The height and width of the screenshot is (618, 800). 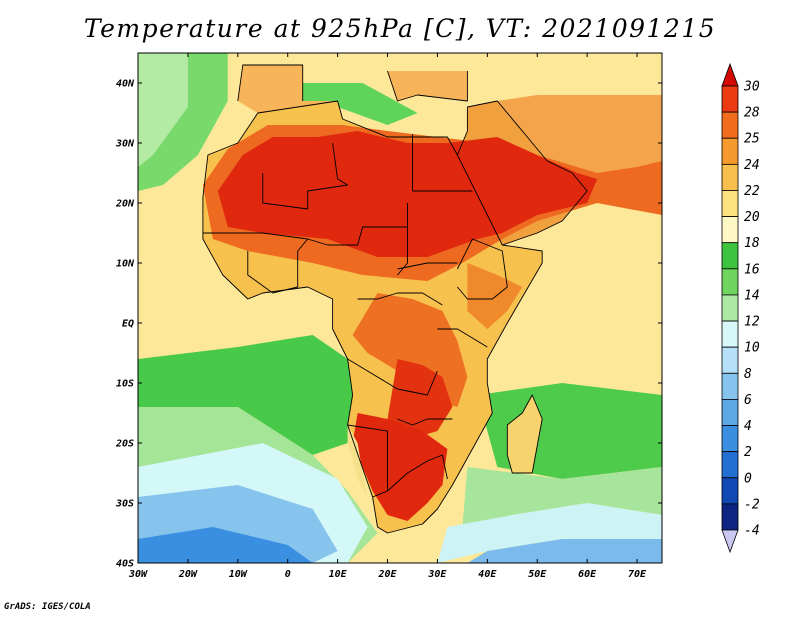 What do you see at coordinates (128, 324) in the screenshot?
I see `lat-tick-label: EQ` at bounding box center [128, 324].